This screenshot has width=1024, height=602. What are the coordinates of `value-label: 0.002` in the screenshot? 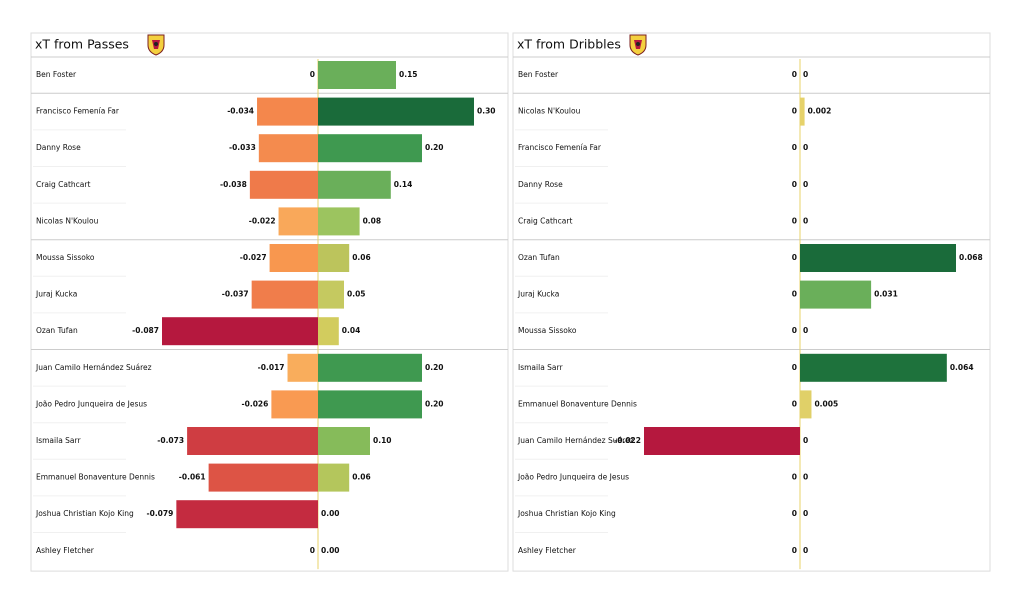 It's located at (820, 111).